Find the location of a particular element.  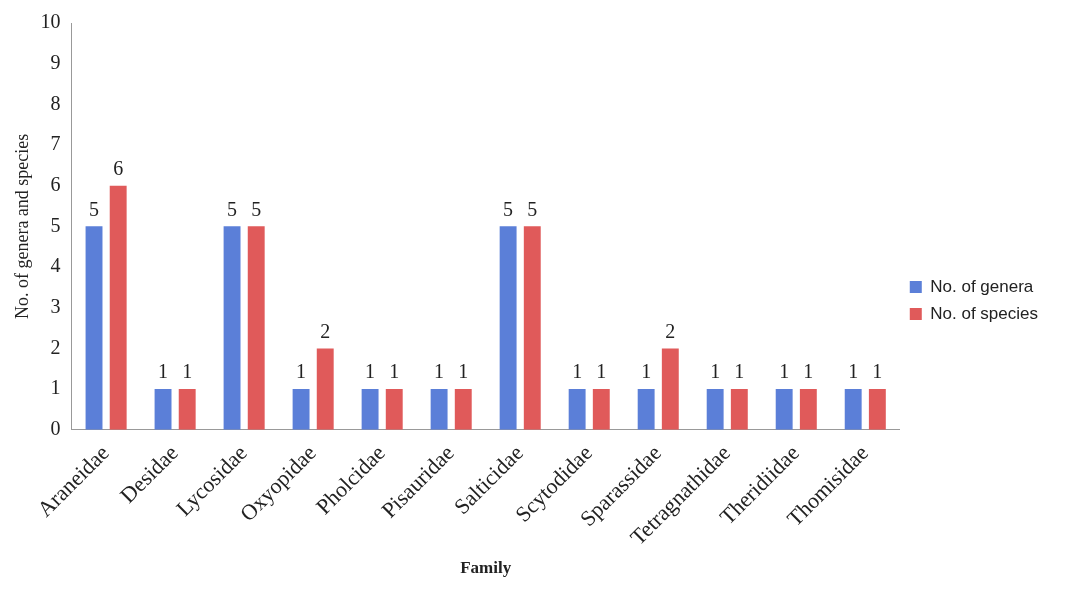

legend-label: No. of species is located at coordinates (984, 313).